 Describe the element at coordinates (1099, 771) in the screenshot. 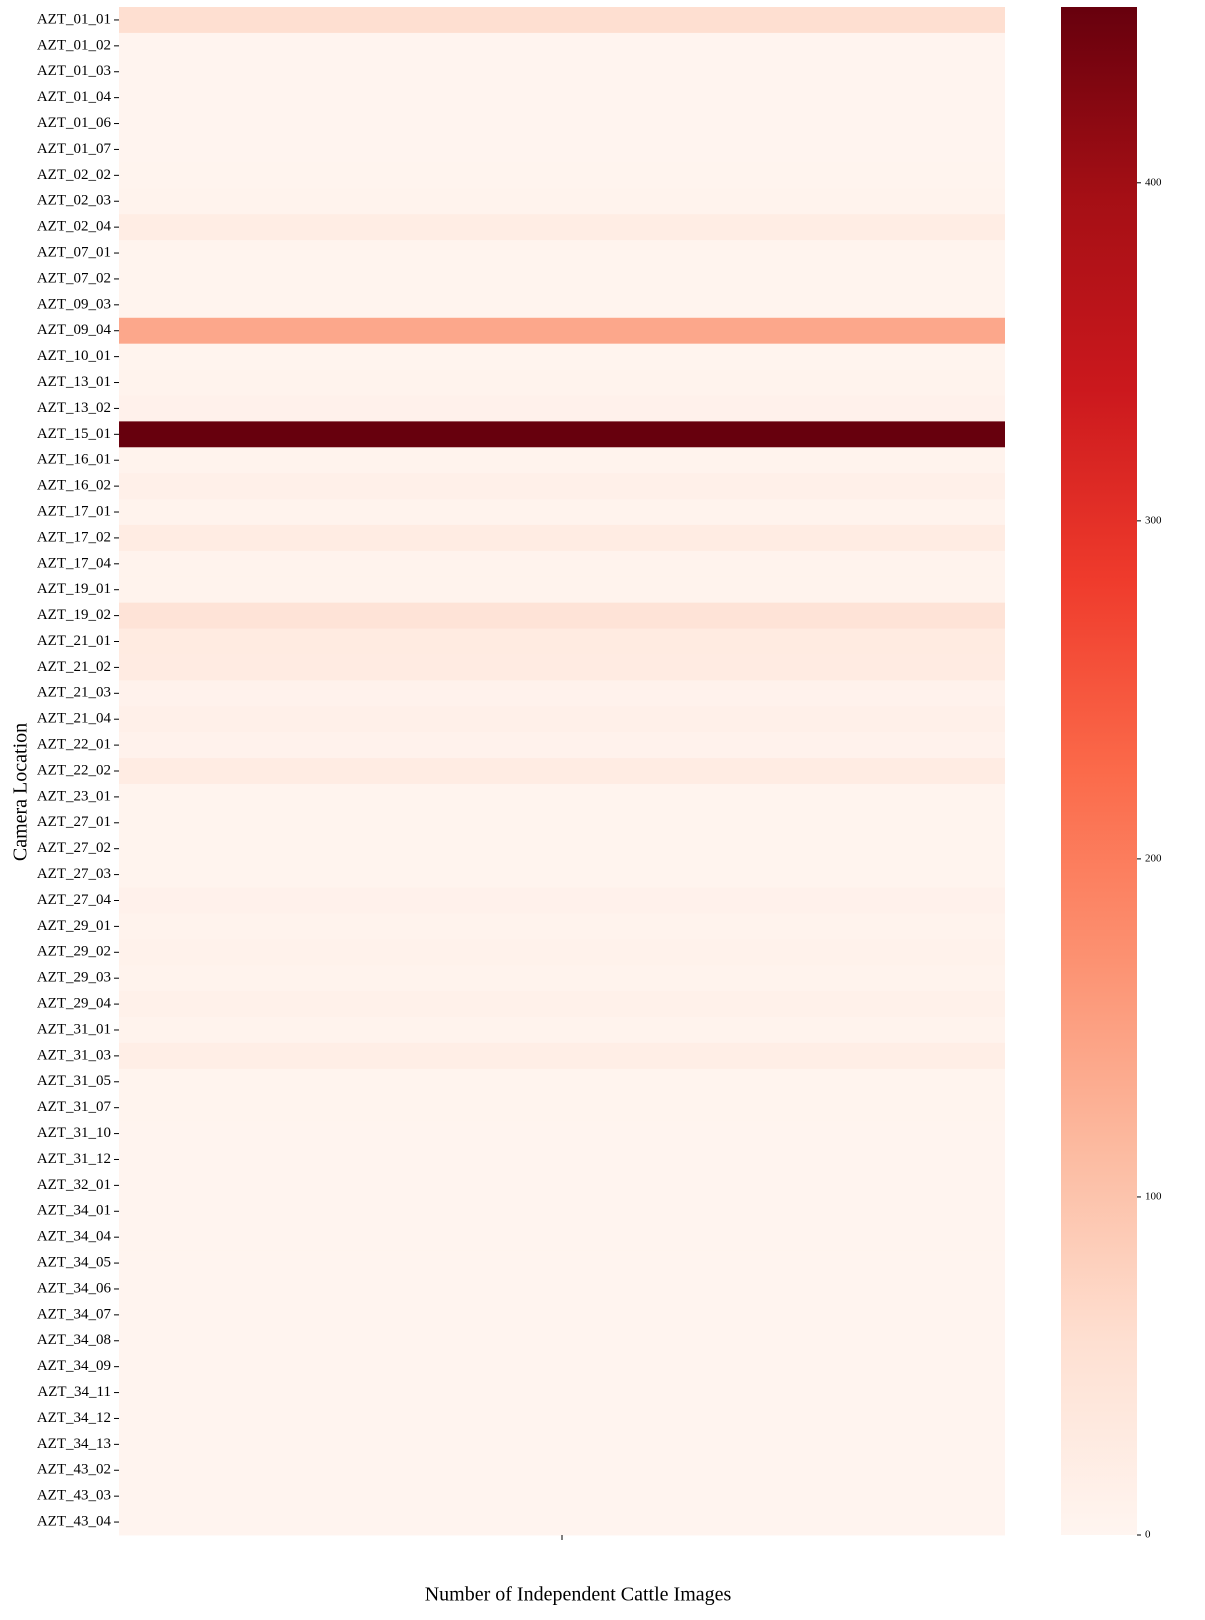

I see `colorbar` at that location.